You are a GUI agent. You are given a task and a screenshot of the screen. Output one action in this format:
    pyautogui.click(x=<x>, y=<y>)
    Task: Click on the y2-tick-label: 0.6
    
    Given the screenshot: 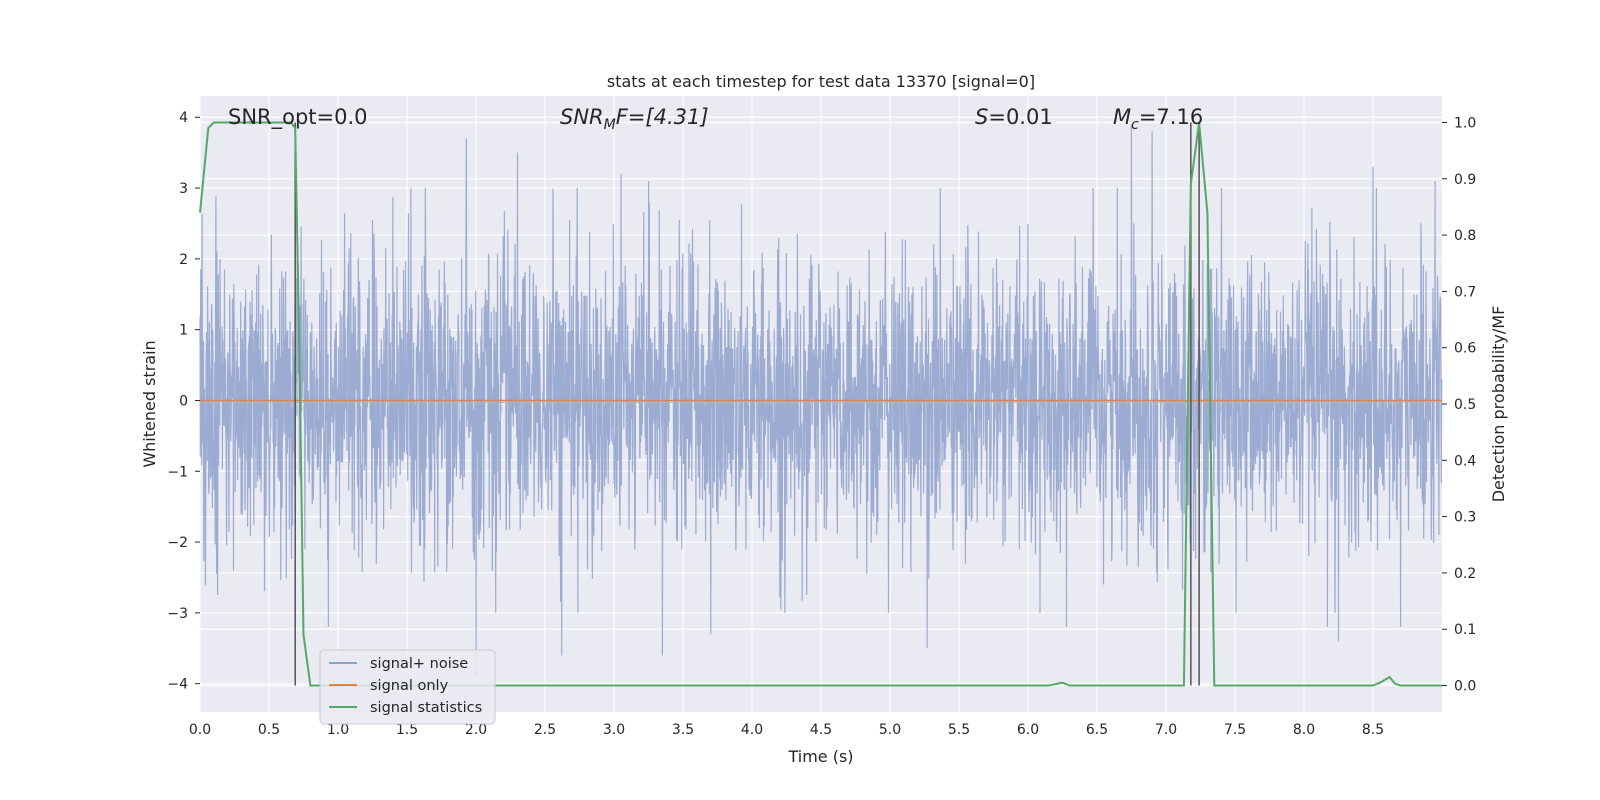 What is the action you would take?
    pyautogui.click(x=1465, y=349)
    